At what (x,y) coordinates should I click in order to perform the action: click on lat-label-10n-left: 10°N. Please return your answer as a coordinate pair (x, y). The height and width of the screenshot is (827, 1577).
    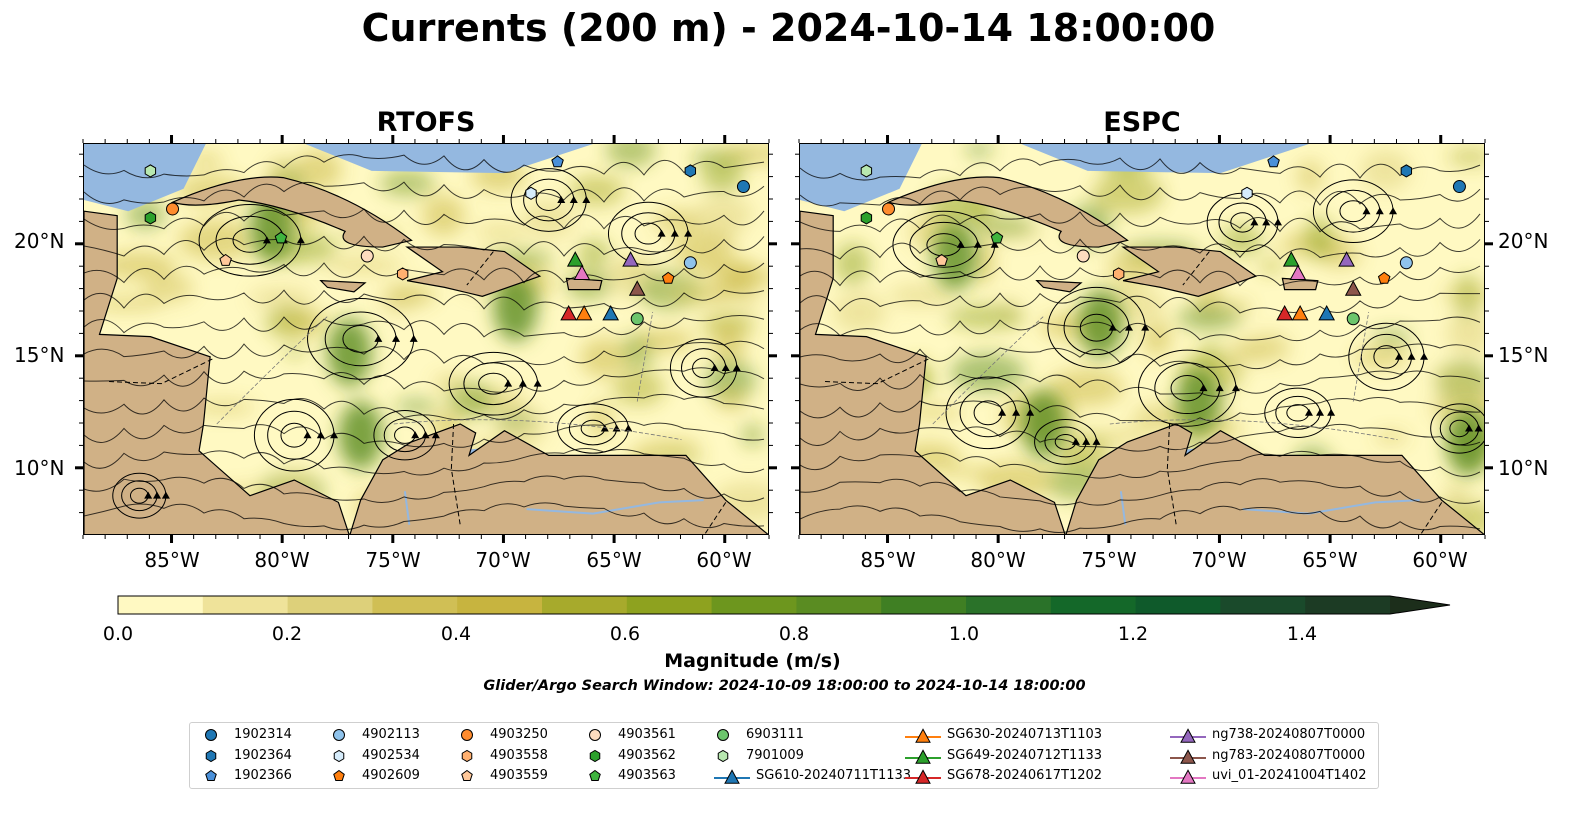
    Looking at the image, I should click on (39, 468).